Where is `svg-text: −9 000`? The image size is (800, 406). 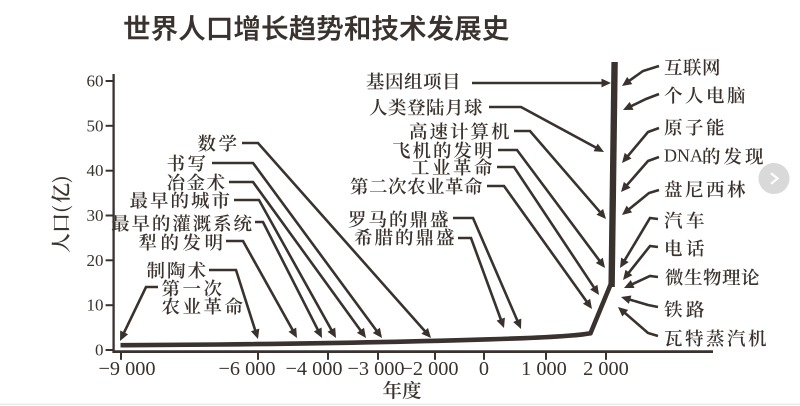 svg-text: −9 000 is located at coordinates (126, 369).